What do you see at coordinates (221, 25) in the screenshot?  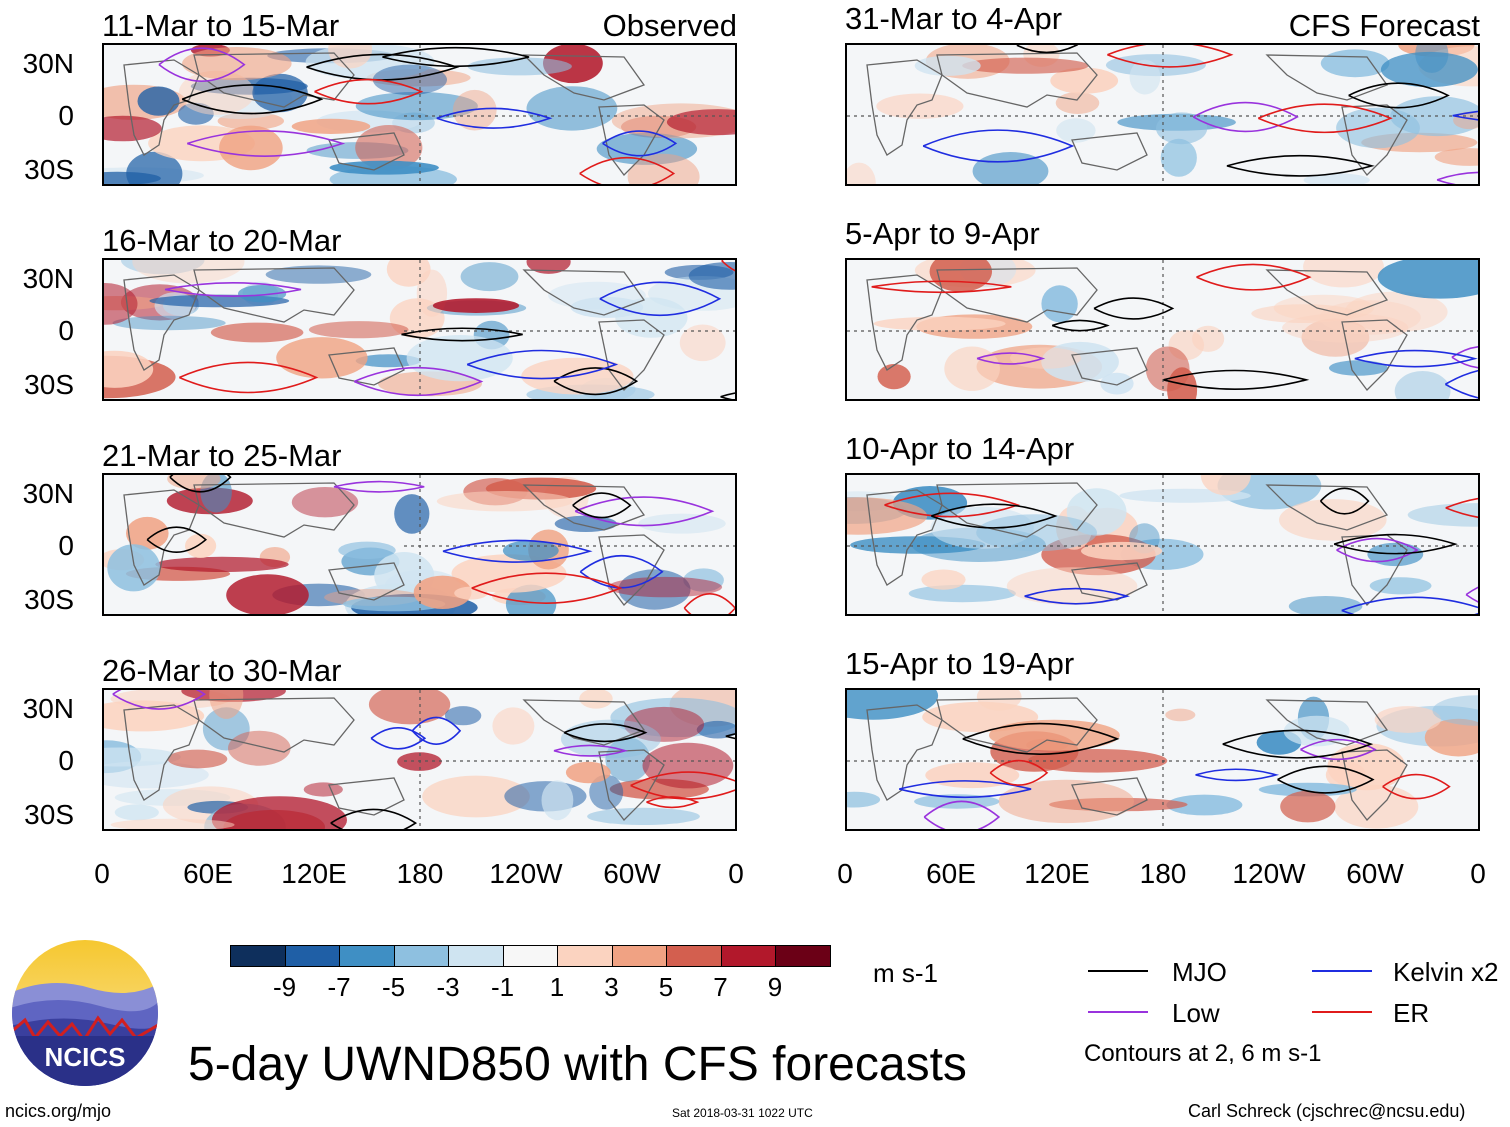 I see `panel-title-left-1: 11-Mar to 15-Mar` at bounding box center [221, 25].